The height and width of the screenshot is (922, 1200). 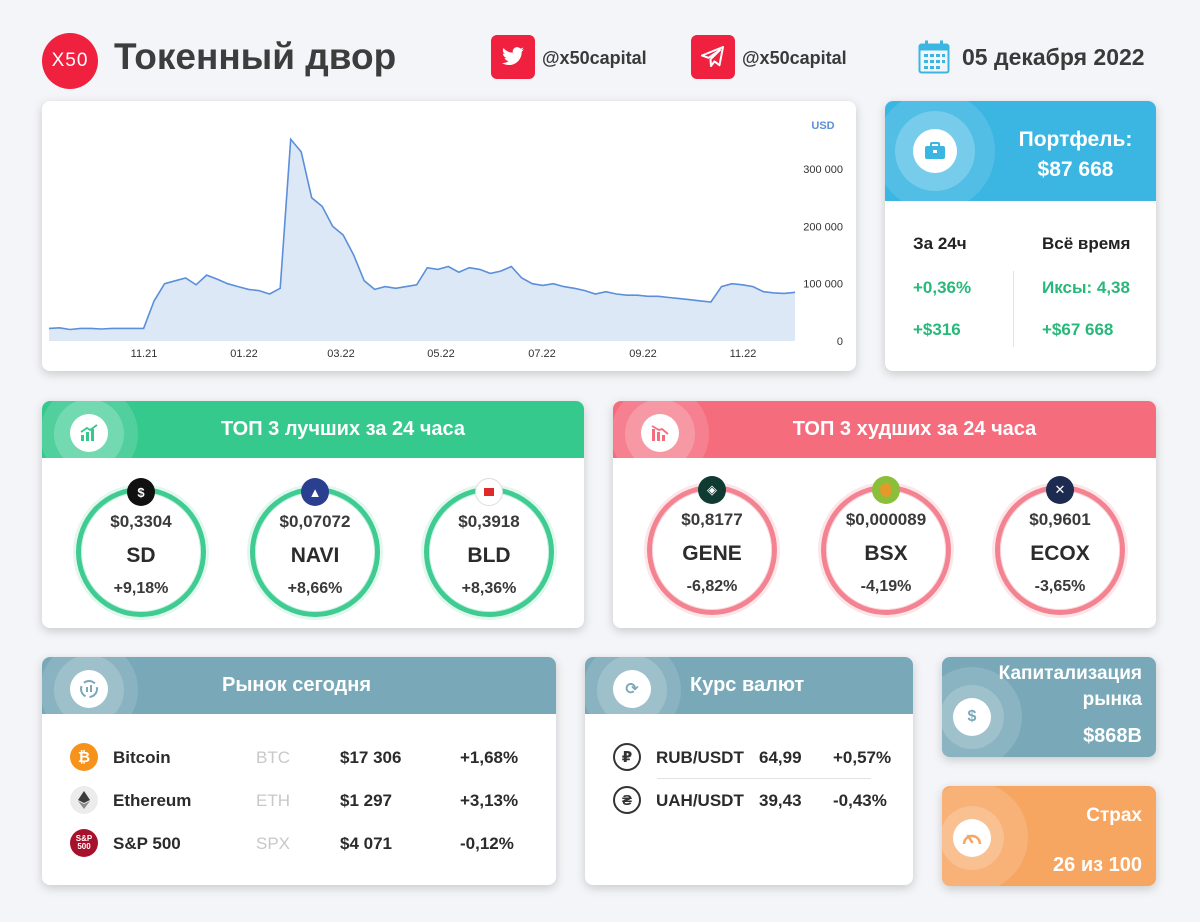 What do you see at coordinates (315, 547) in the screenshot?
I see `coin-card-navi: ▲ $0,07072 NAVI +8,66%` at bounding box center [315, 547].